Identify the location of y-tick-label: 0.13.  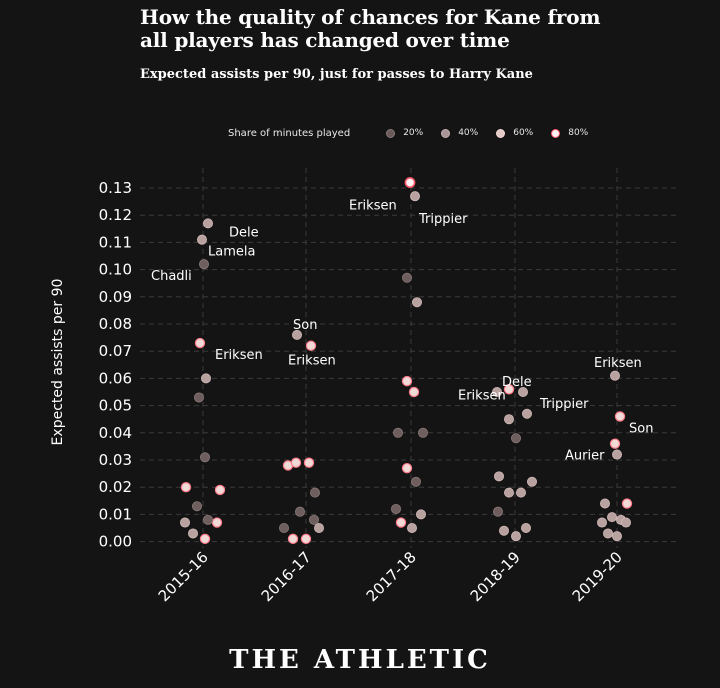
(115, 188).